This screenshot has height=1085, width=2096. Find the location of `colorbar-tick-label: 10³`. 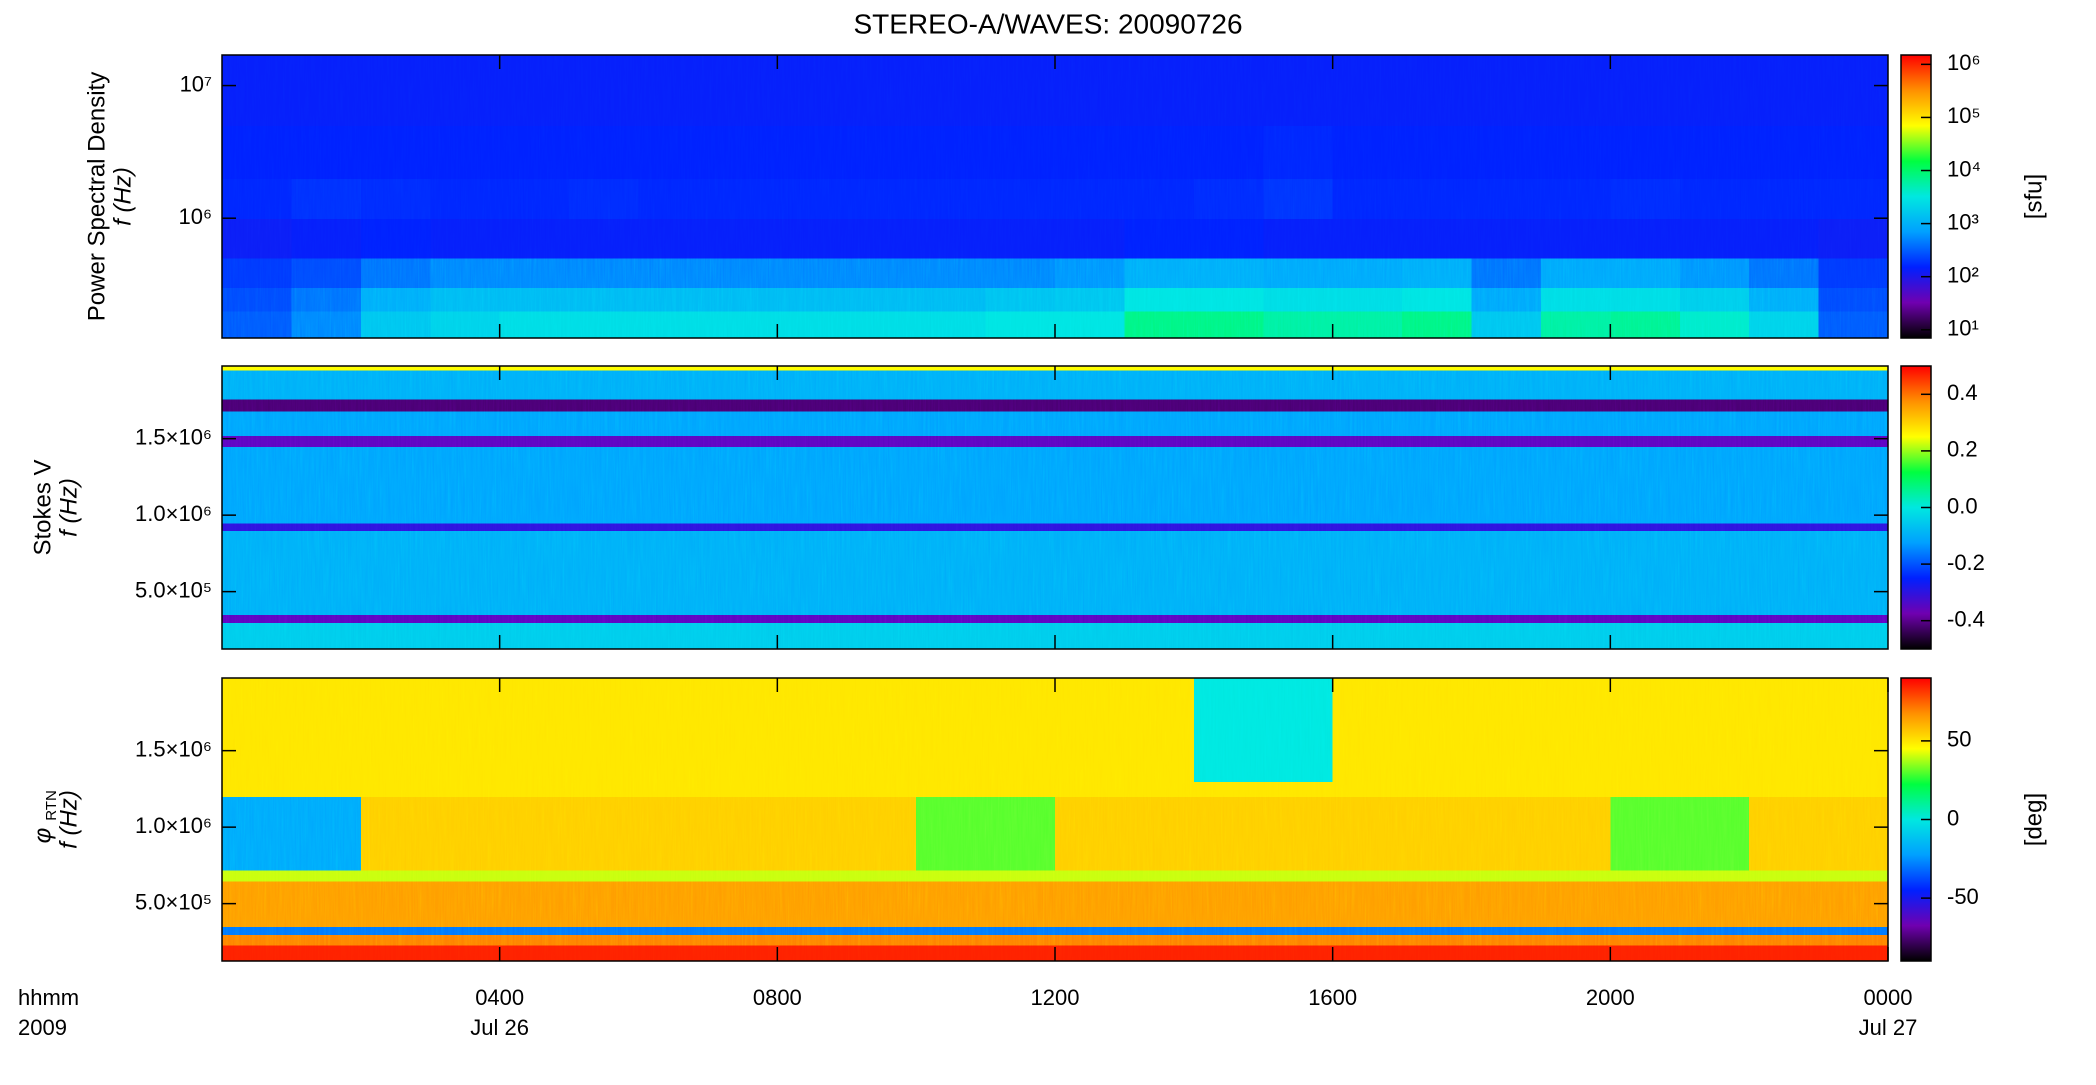

colorbar-tick-label: 10³ is located at coordinates (1963, 221).